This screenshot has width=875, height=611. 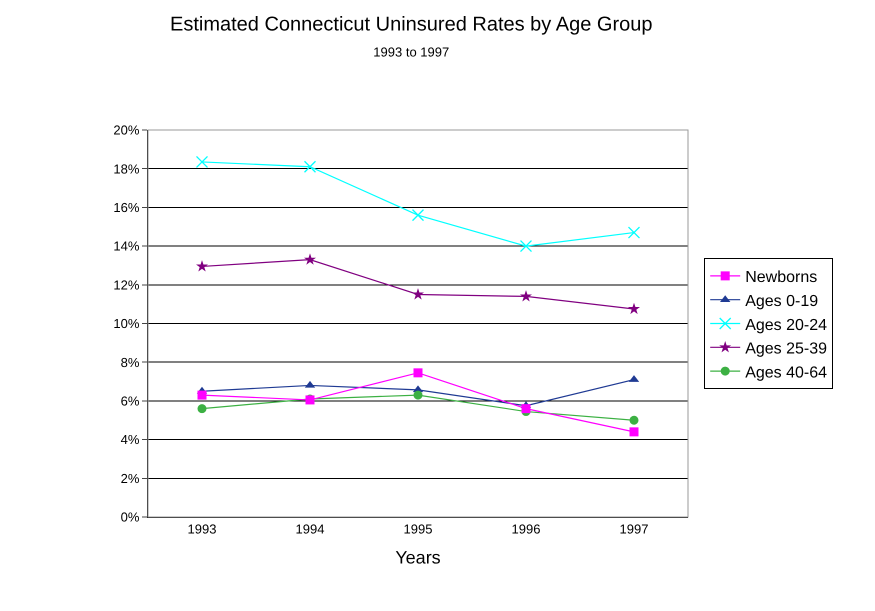 I want to click on legend-label: Ages 20-24, so click(x=786, y=325).